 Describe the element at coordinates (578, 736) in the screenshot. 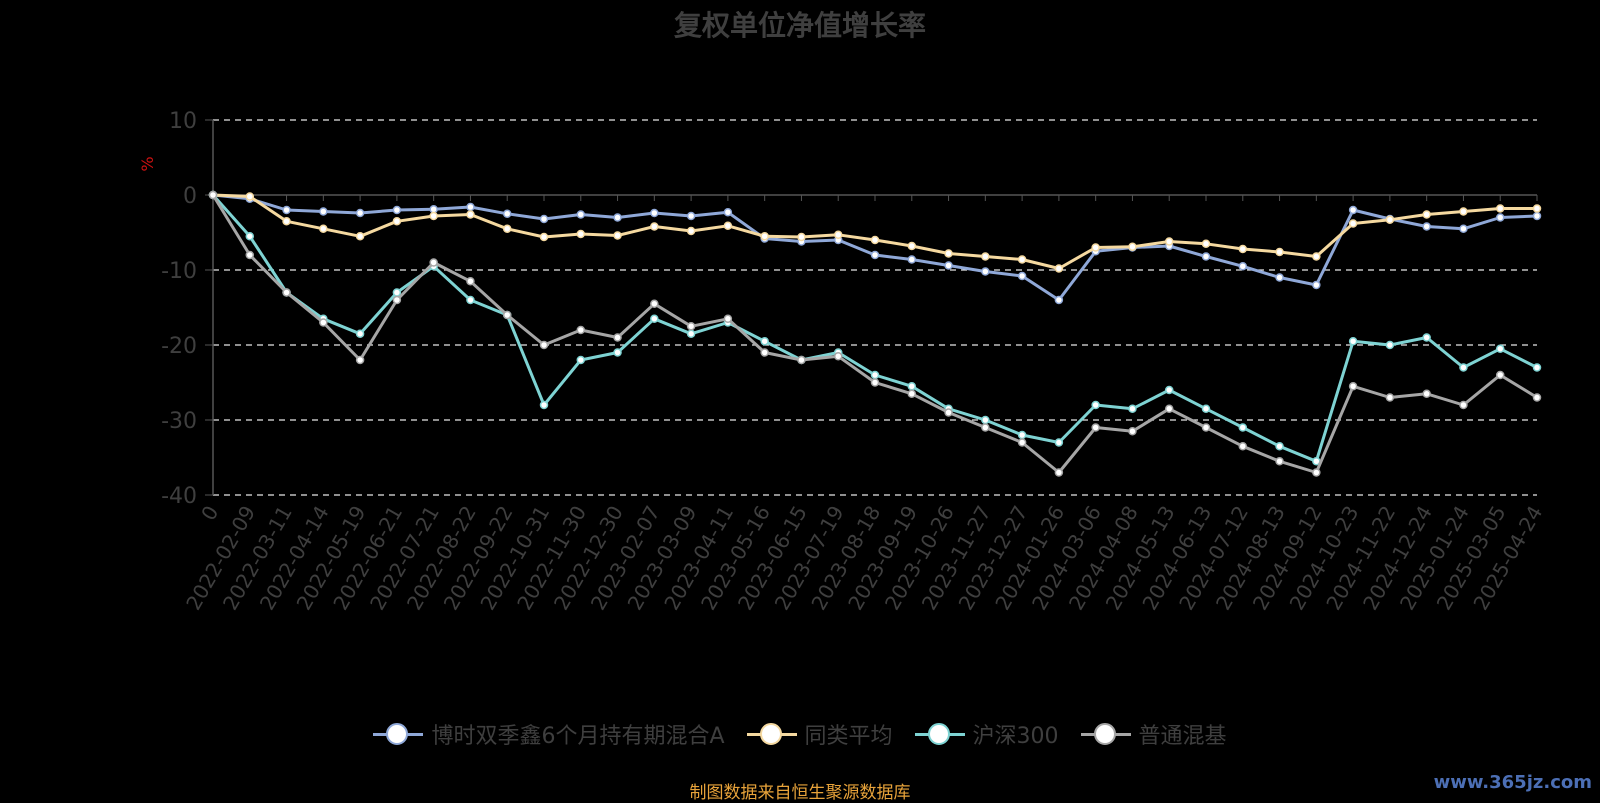

I see `legend-label: 博时双季鑫6个月持有期混合A` at that location.